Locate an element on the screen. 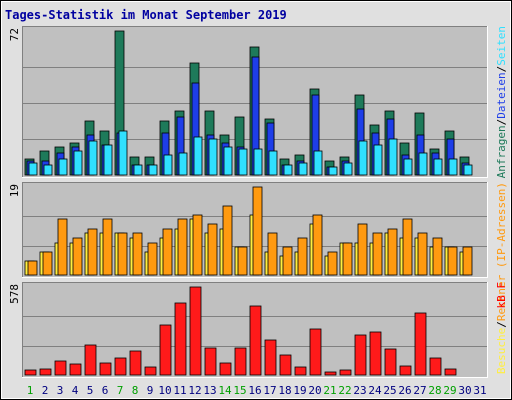  bar-rechner-ip-adressen--day-27 is located at coordinates (422, 254).